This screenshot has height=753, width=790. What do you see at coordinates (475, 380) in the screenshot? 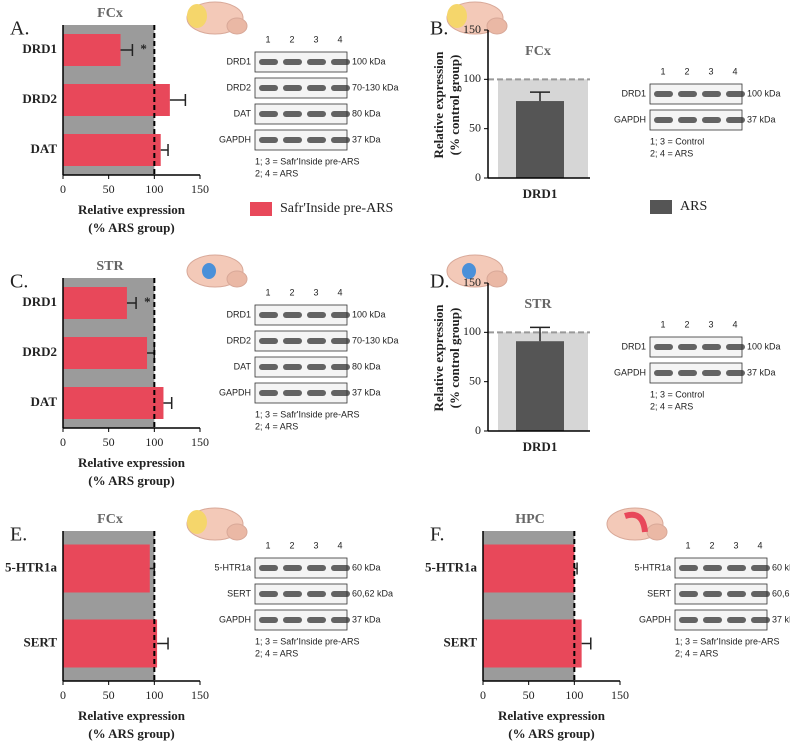
I see `y-tick-label: 50` at bounding box center [475, 380].